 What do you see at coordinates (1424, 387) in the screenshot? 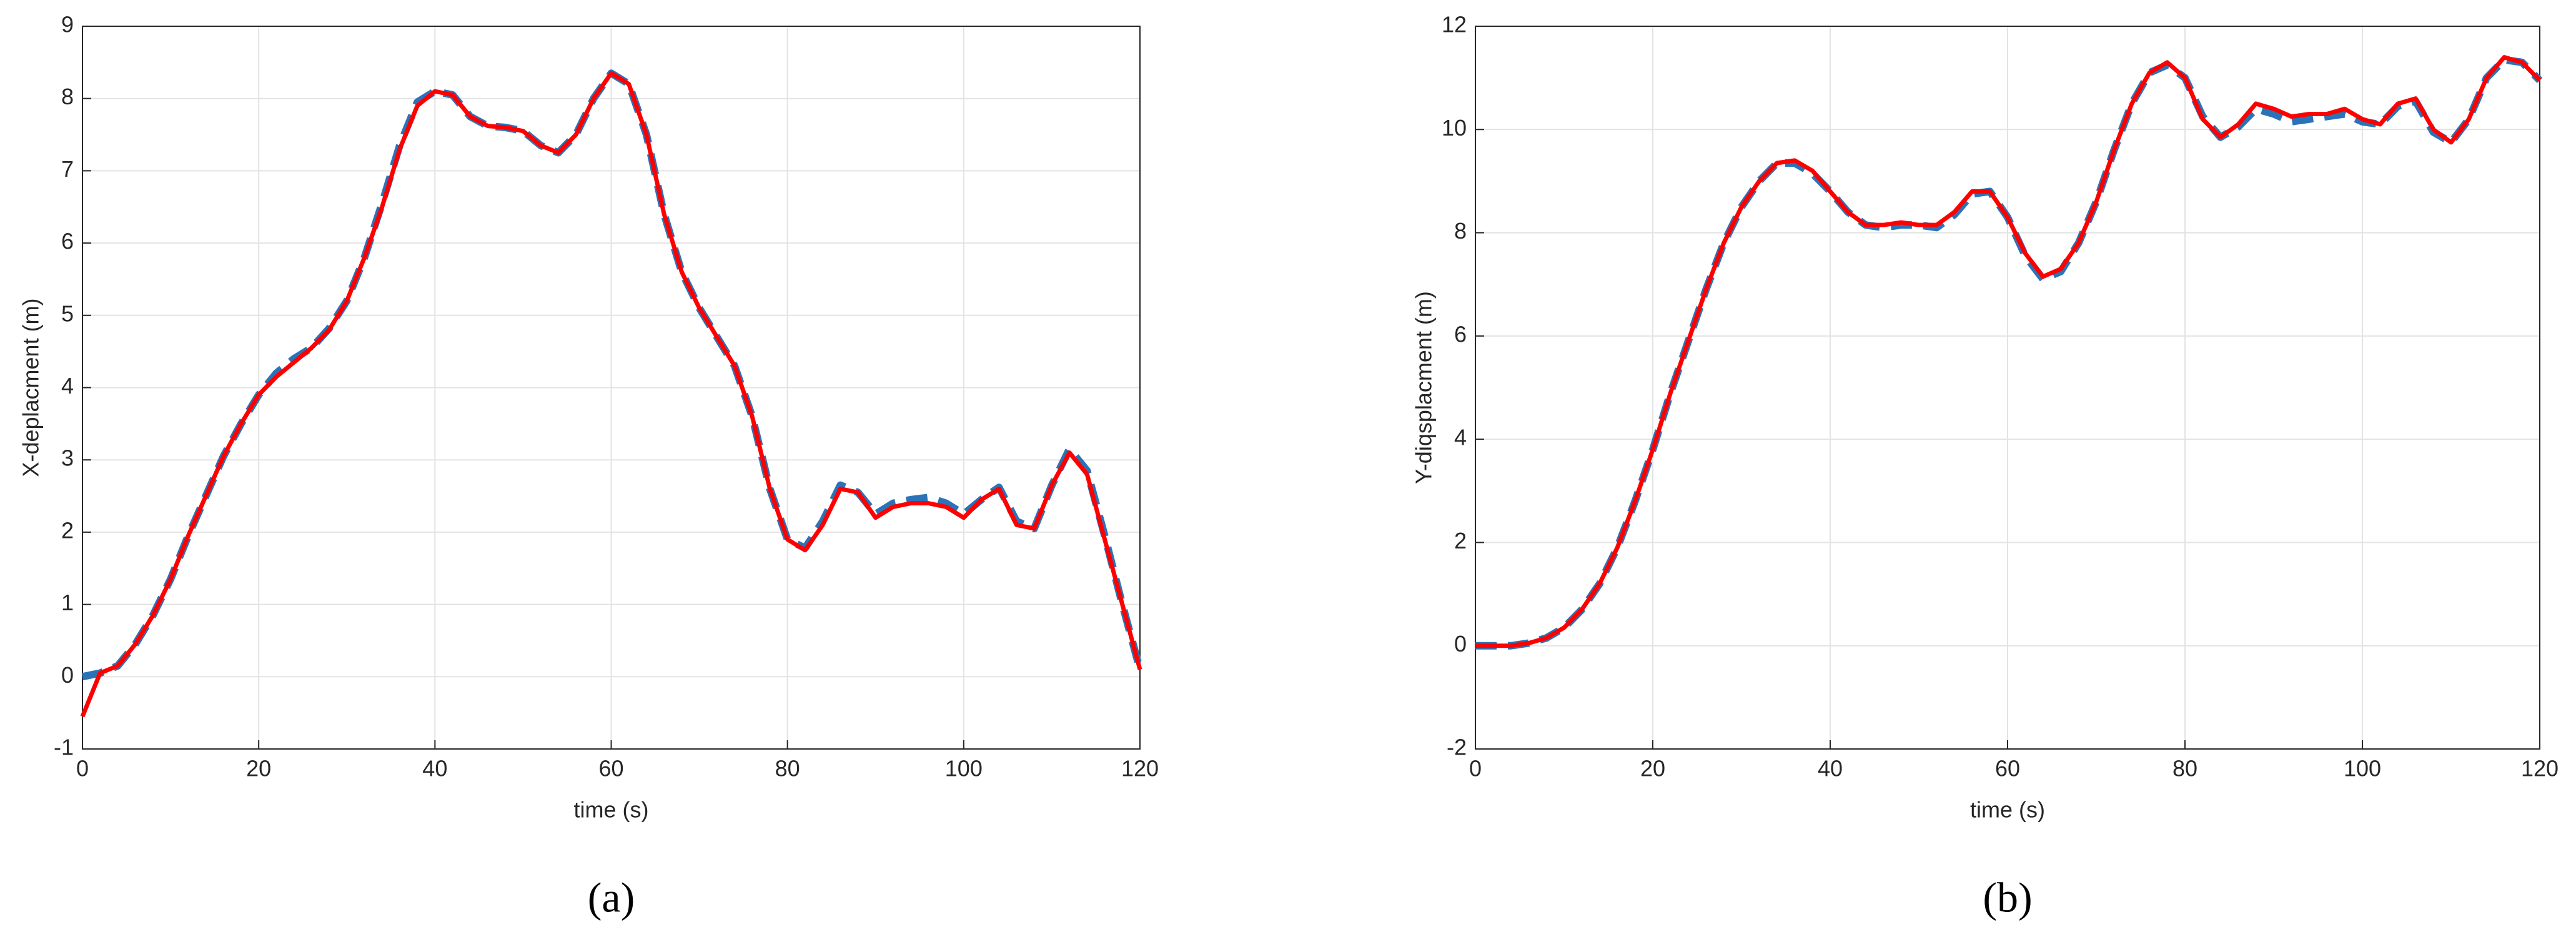
I see `y-axis-label: Y-diqsplacment (m)` at bounding box center [1424, 387].